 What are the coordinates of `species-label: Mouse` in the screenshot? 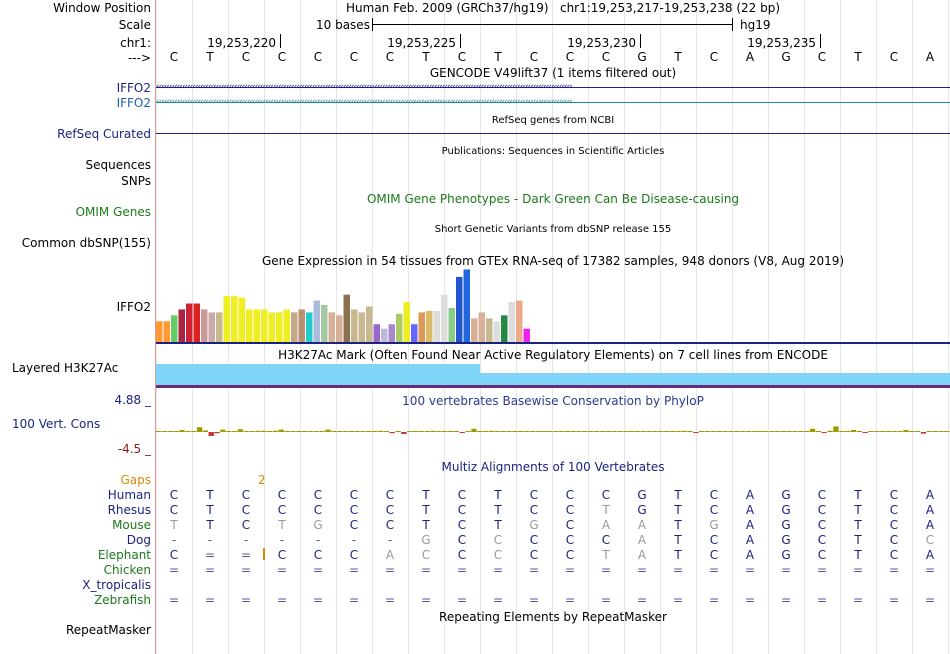 It's located at (131, 525).